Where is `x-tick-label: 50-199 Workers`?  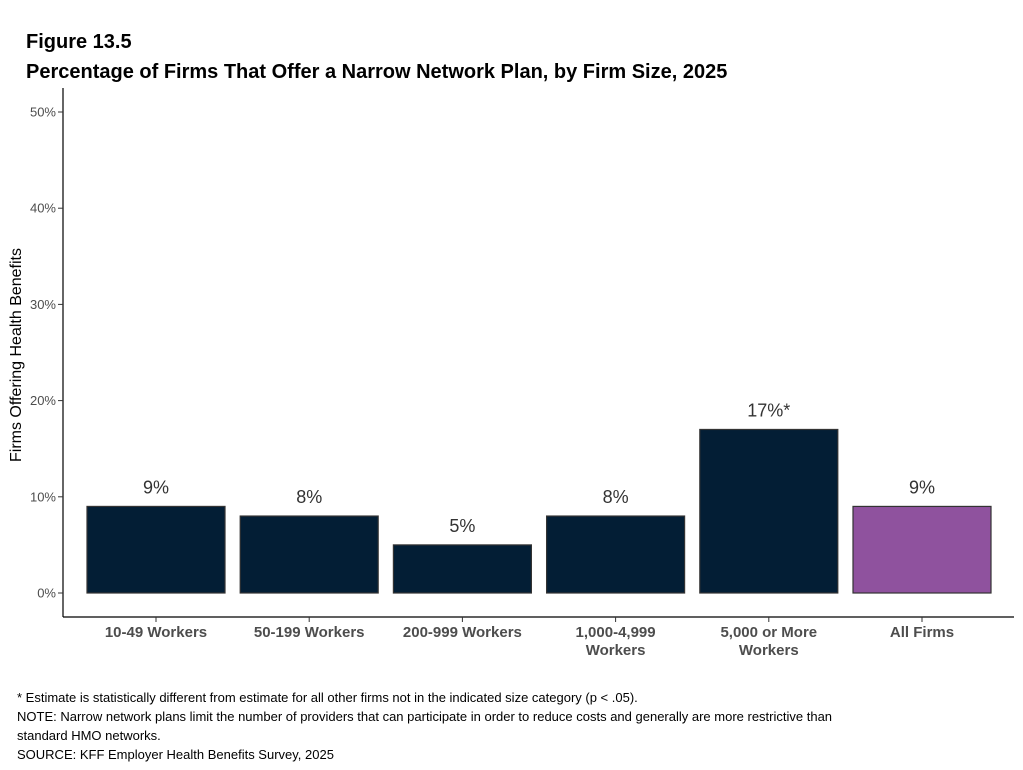
x-tick-label: 50-199 Workers is located at coordinates (309, 632).